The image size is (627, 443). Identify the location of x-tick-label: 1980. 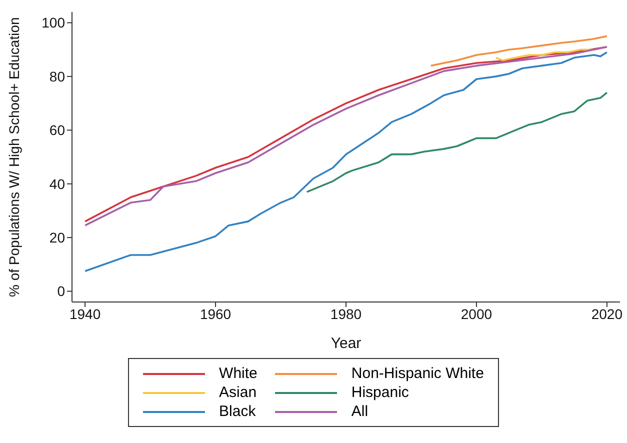
(346, 314).